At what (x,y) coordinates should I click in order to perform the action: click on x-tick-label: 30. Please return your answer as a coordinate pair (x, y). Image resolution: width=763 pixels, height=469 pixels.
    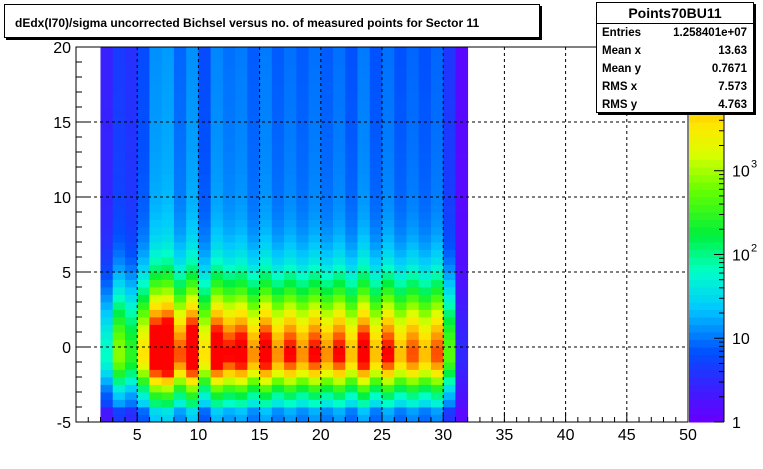
    Looking at the image, I should click on (443, 435).